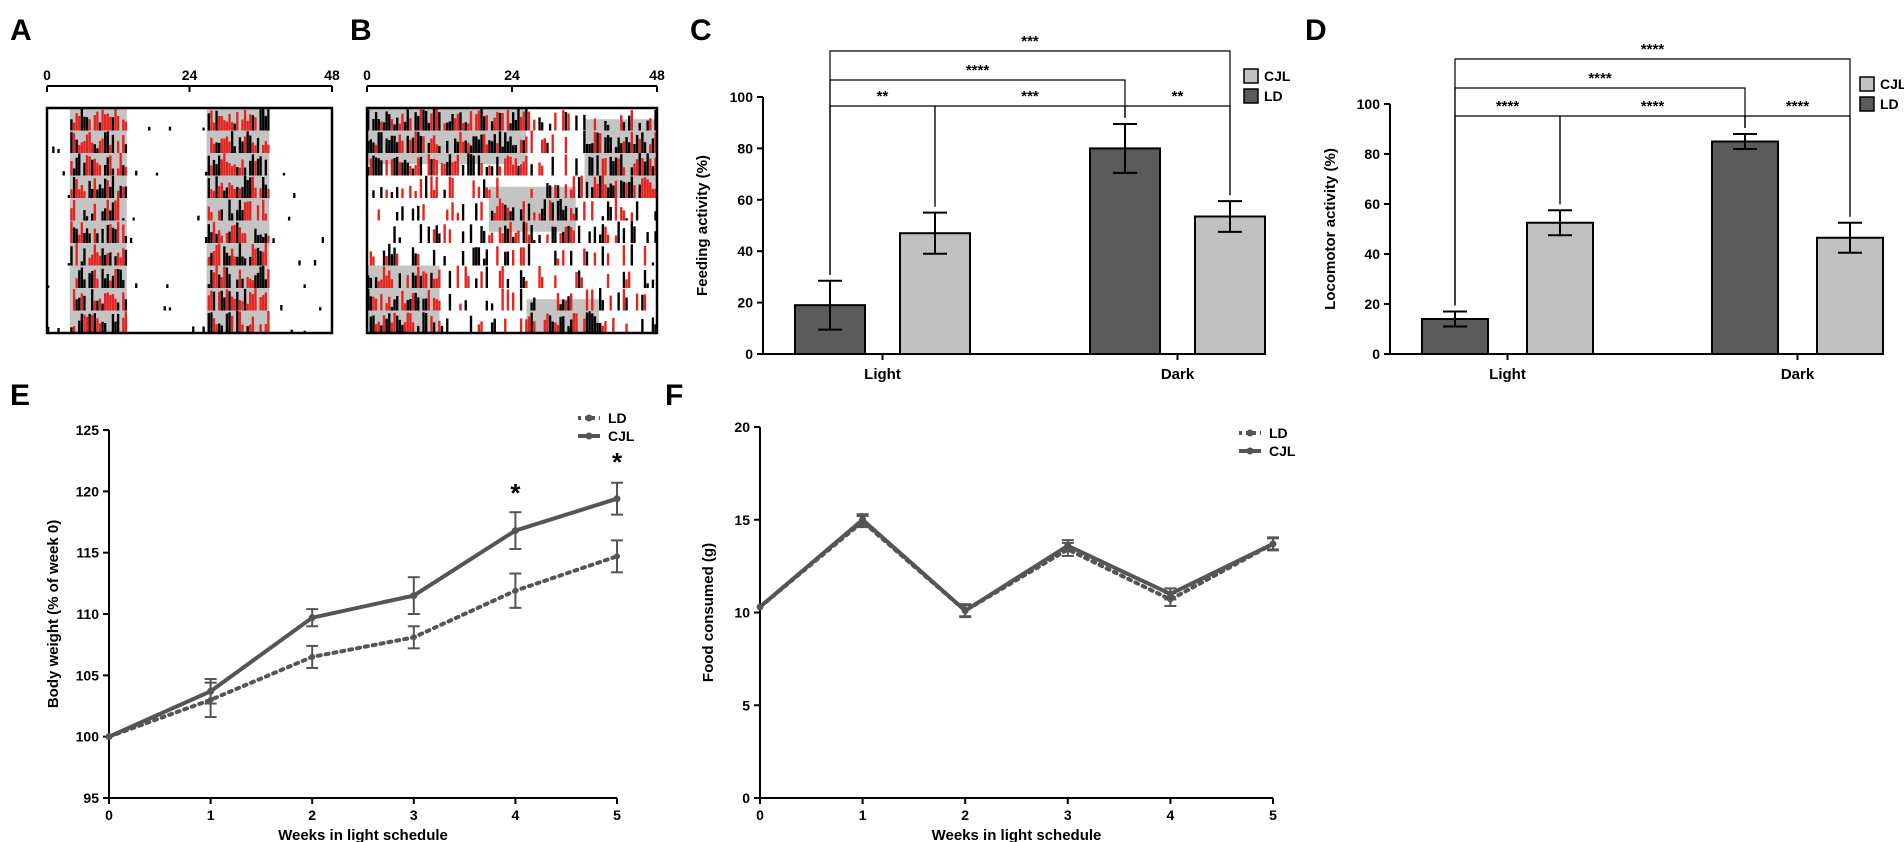 The image size is (1904, 842). I want to click on legend-label: LD, so click(1273, 96).